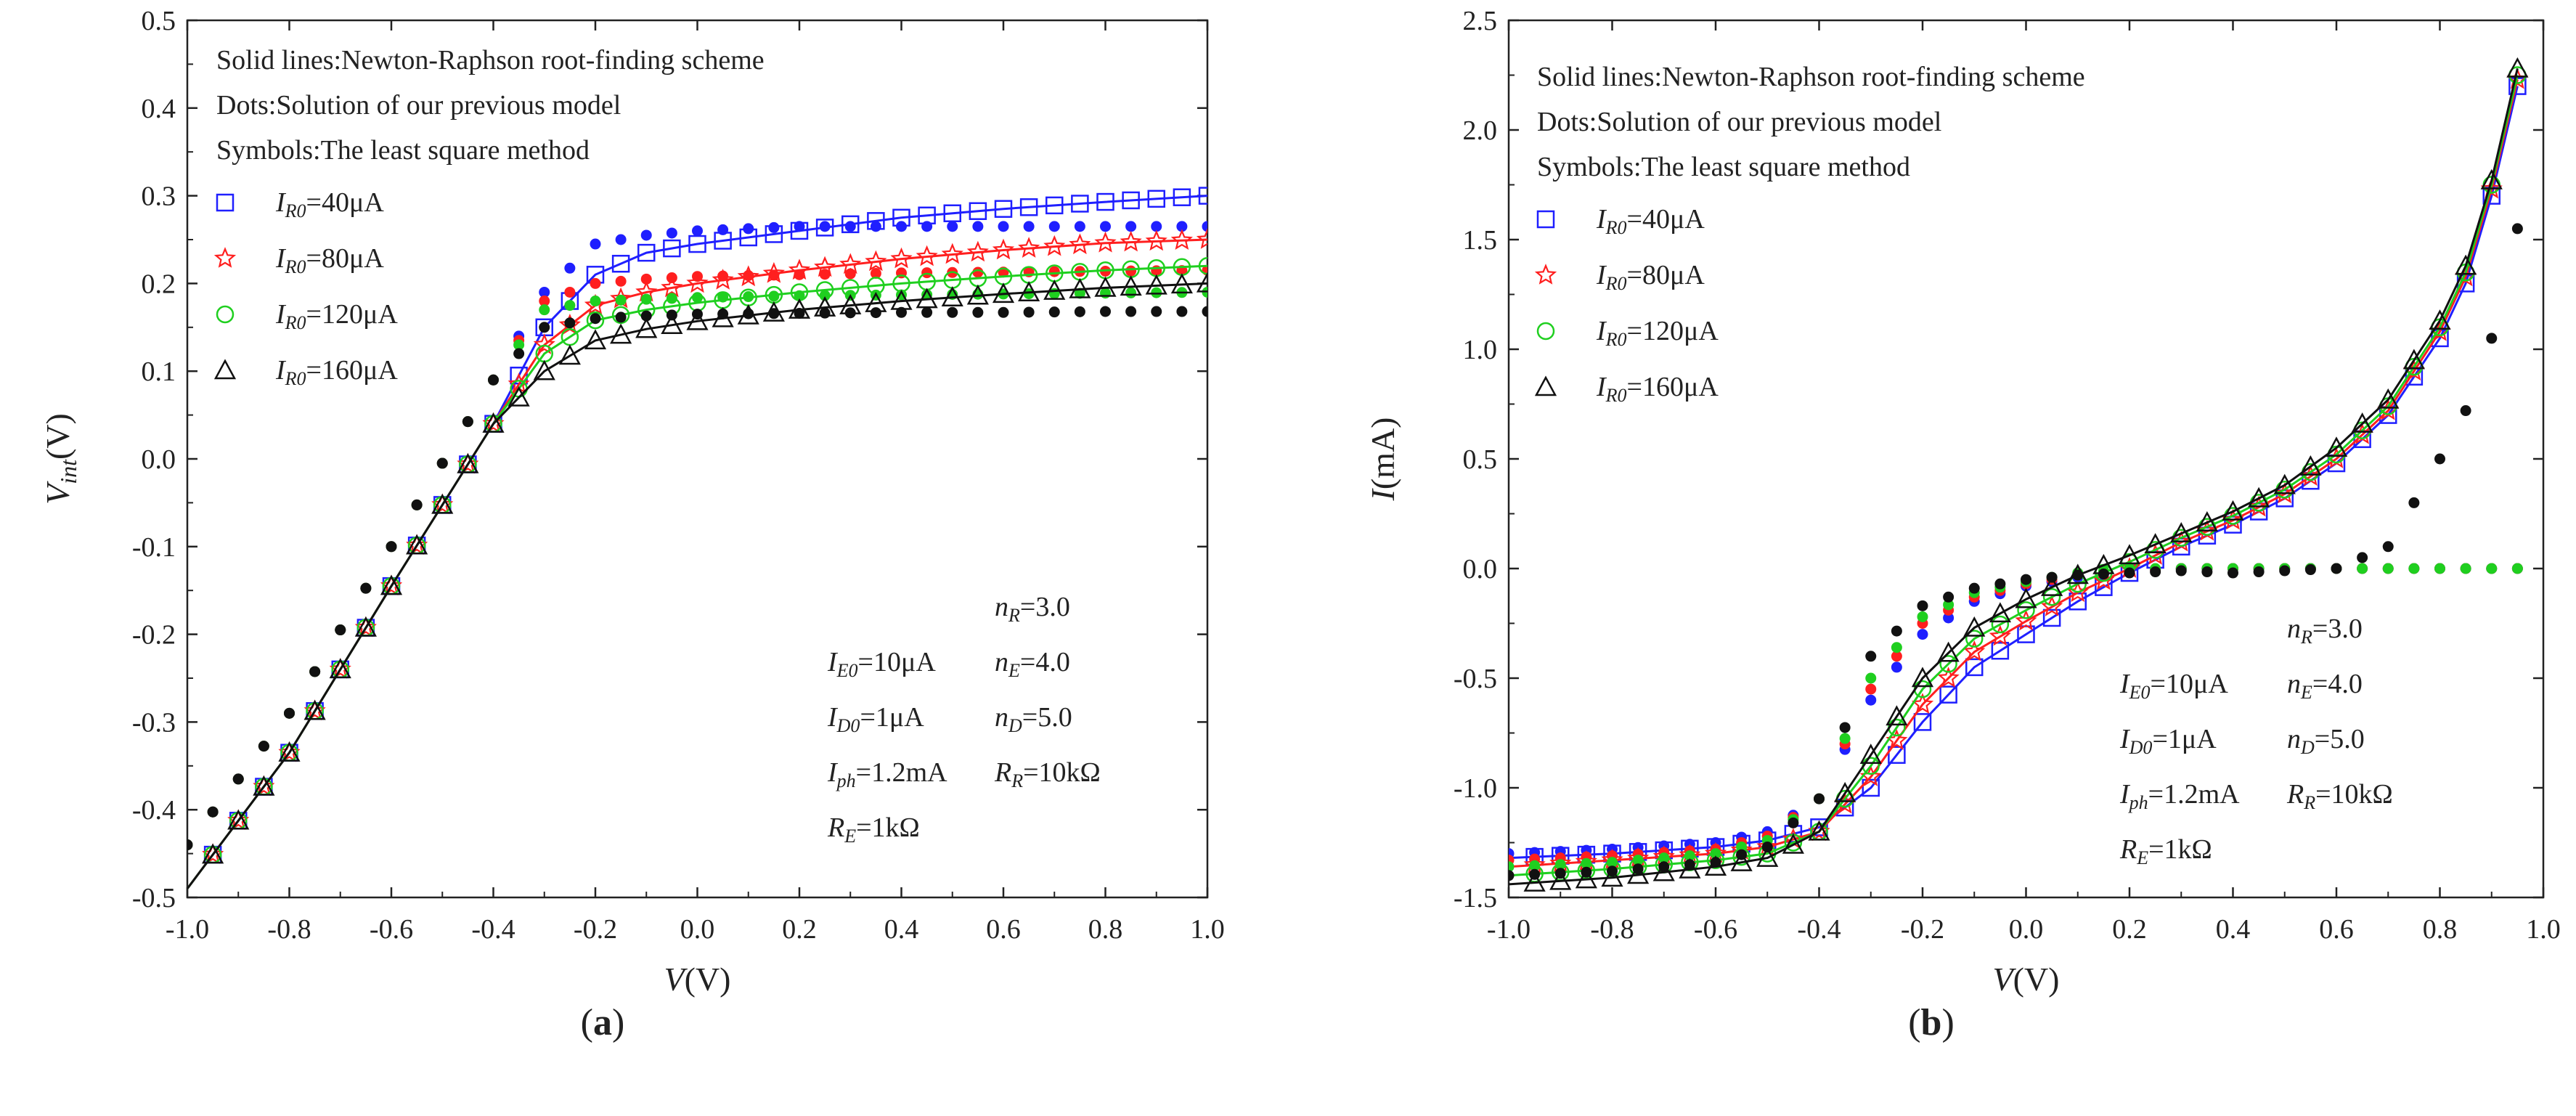  Describe the element at coordinates (1001, 662) in the screenshot. I see `param-label-main: n` at that location.